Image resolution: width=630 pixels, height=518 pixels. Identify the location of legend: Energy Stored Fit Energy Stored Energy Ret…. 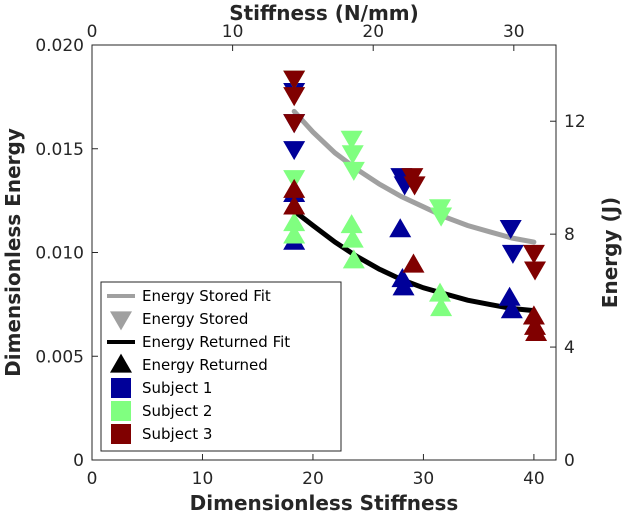
(221, 366).